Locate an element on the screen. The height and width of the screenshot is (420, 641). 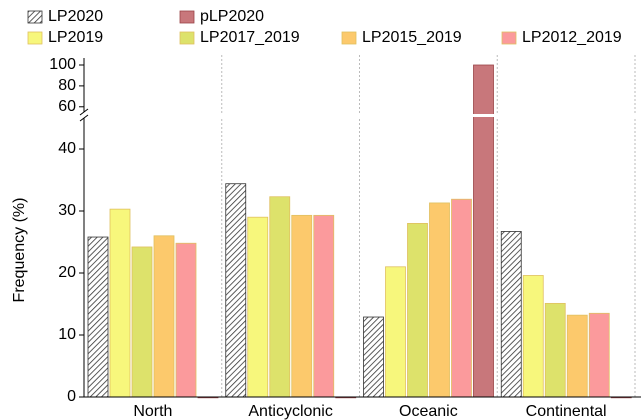
axis-break-gap is located at coordinates (360, 115).